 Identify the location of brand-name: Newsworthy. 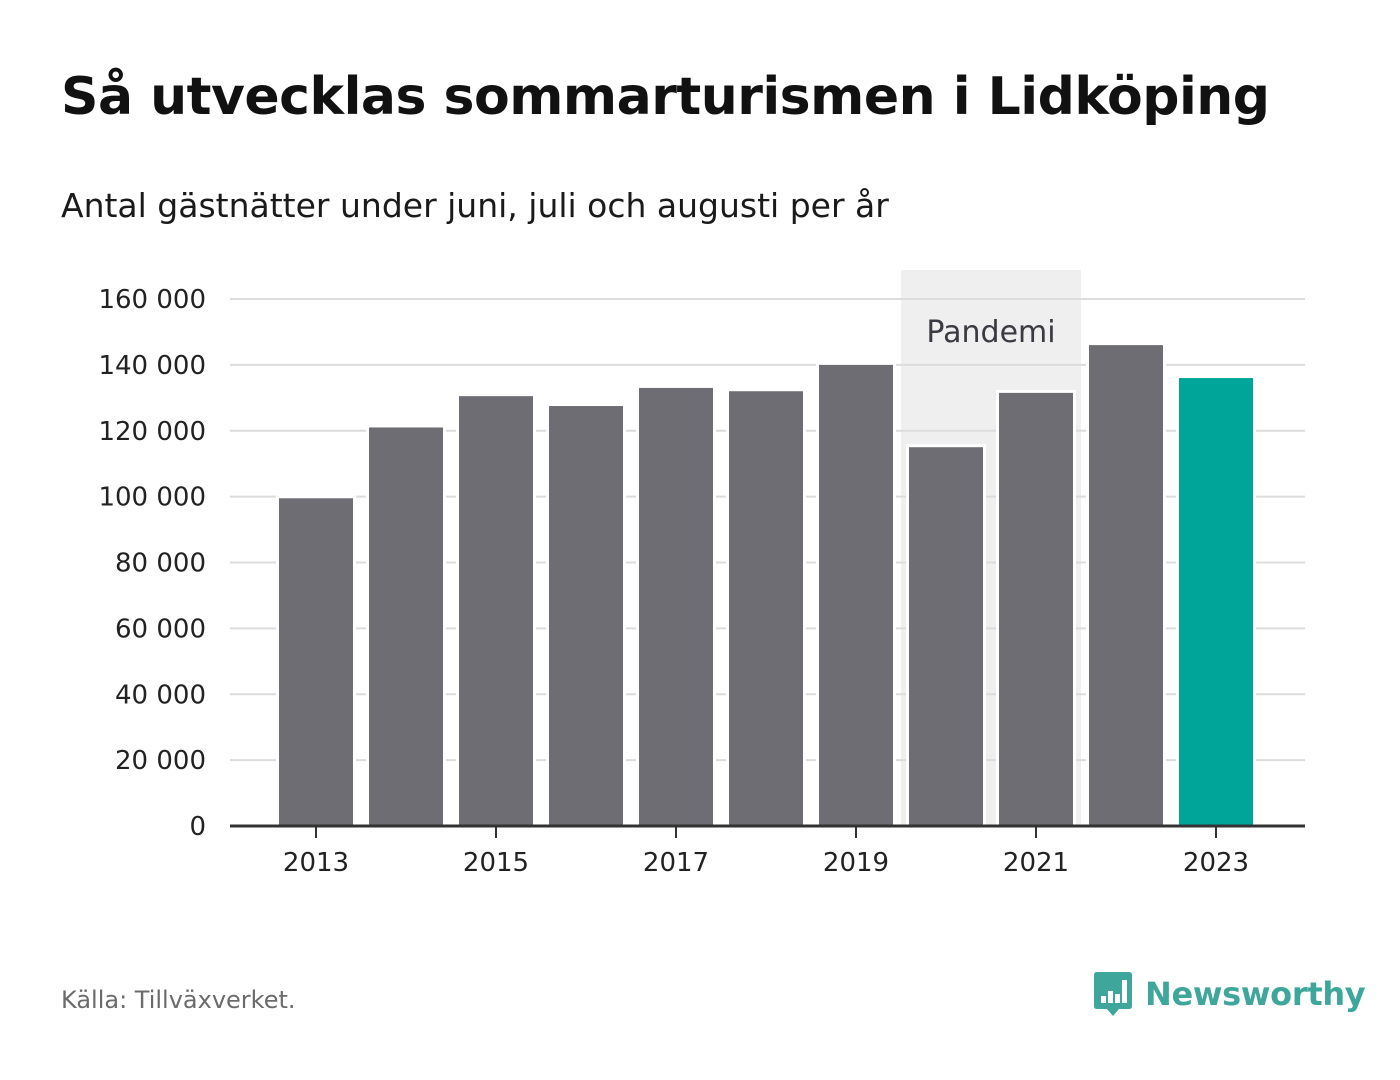
(1255, 994).